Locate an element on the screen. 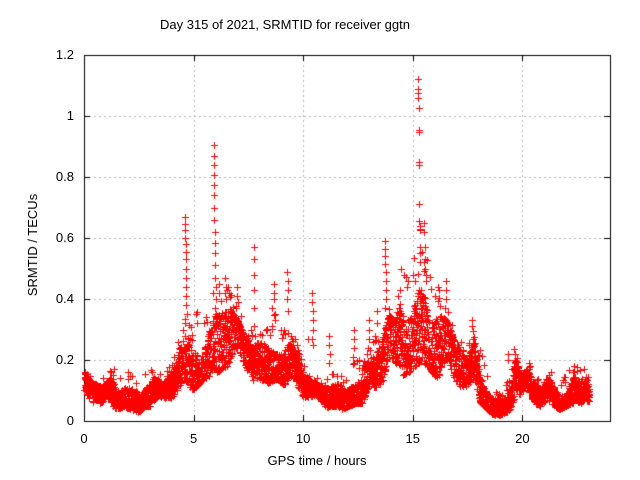 The height and width of the screenshot is (480, 640). y-tick-label: 0.8 is located at coordinates (64, 176).